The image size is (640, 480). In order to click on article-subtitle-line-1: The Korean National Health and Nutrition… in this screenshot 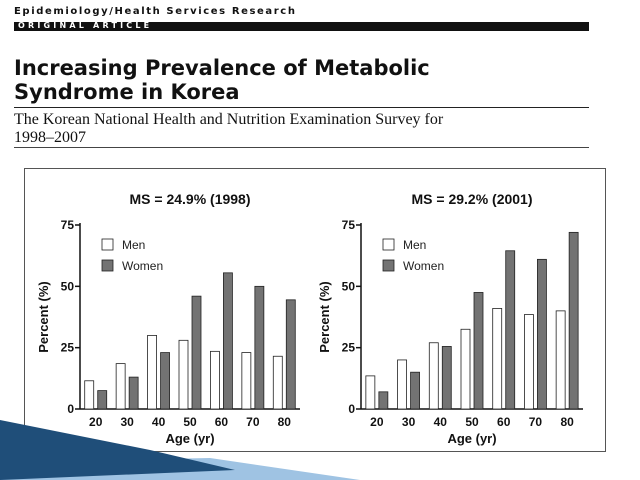, I will do `click(229, 119)`.